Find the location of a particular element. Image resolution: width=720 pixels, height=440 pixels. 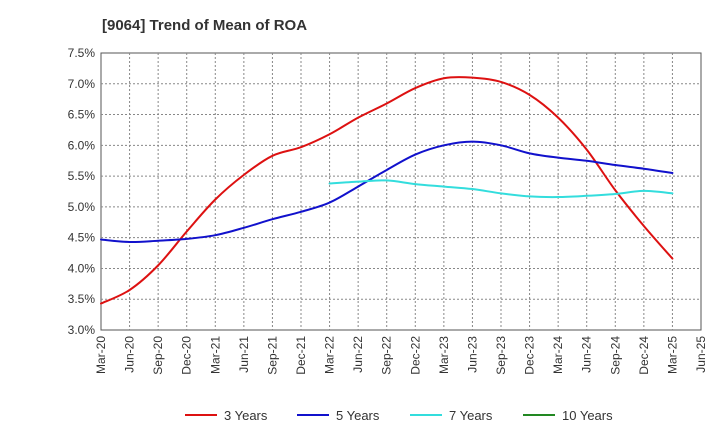

x-tick-label: Mar-20 is located at coordinates (101, 355).